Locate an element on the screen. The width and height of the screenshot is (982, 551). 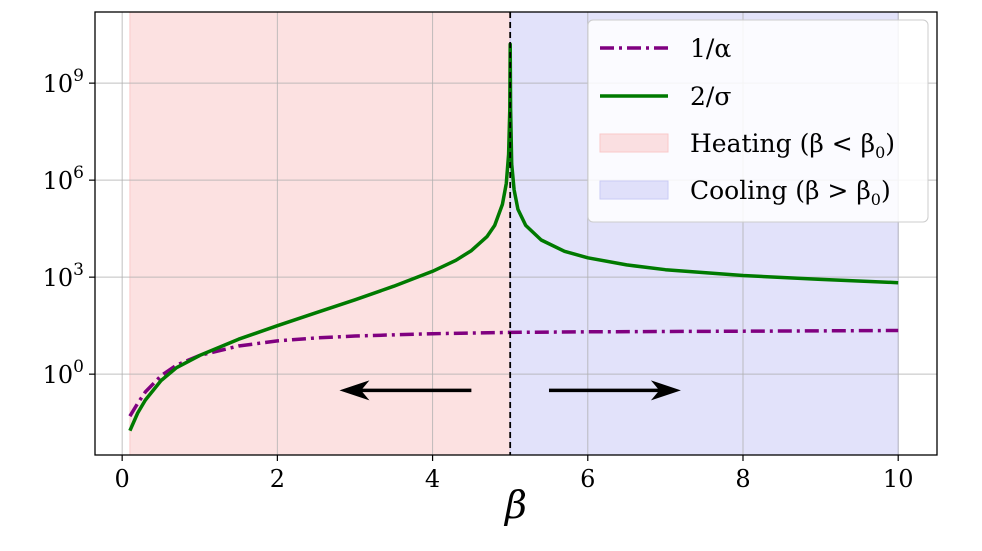
legend-label-1: 2/σ is located at coordinates (710, 96).